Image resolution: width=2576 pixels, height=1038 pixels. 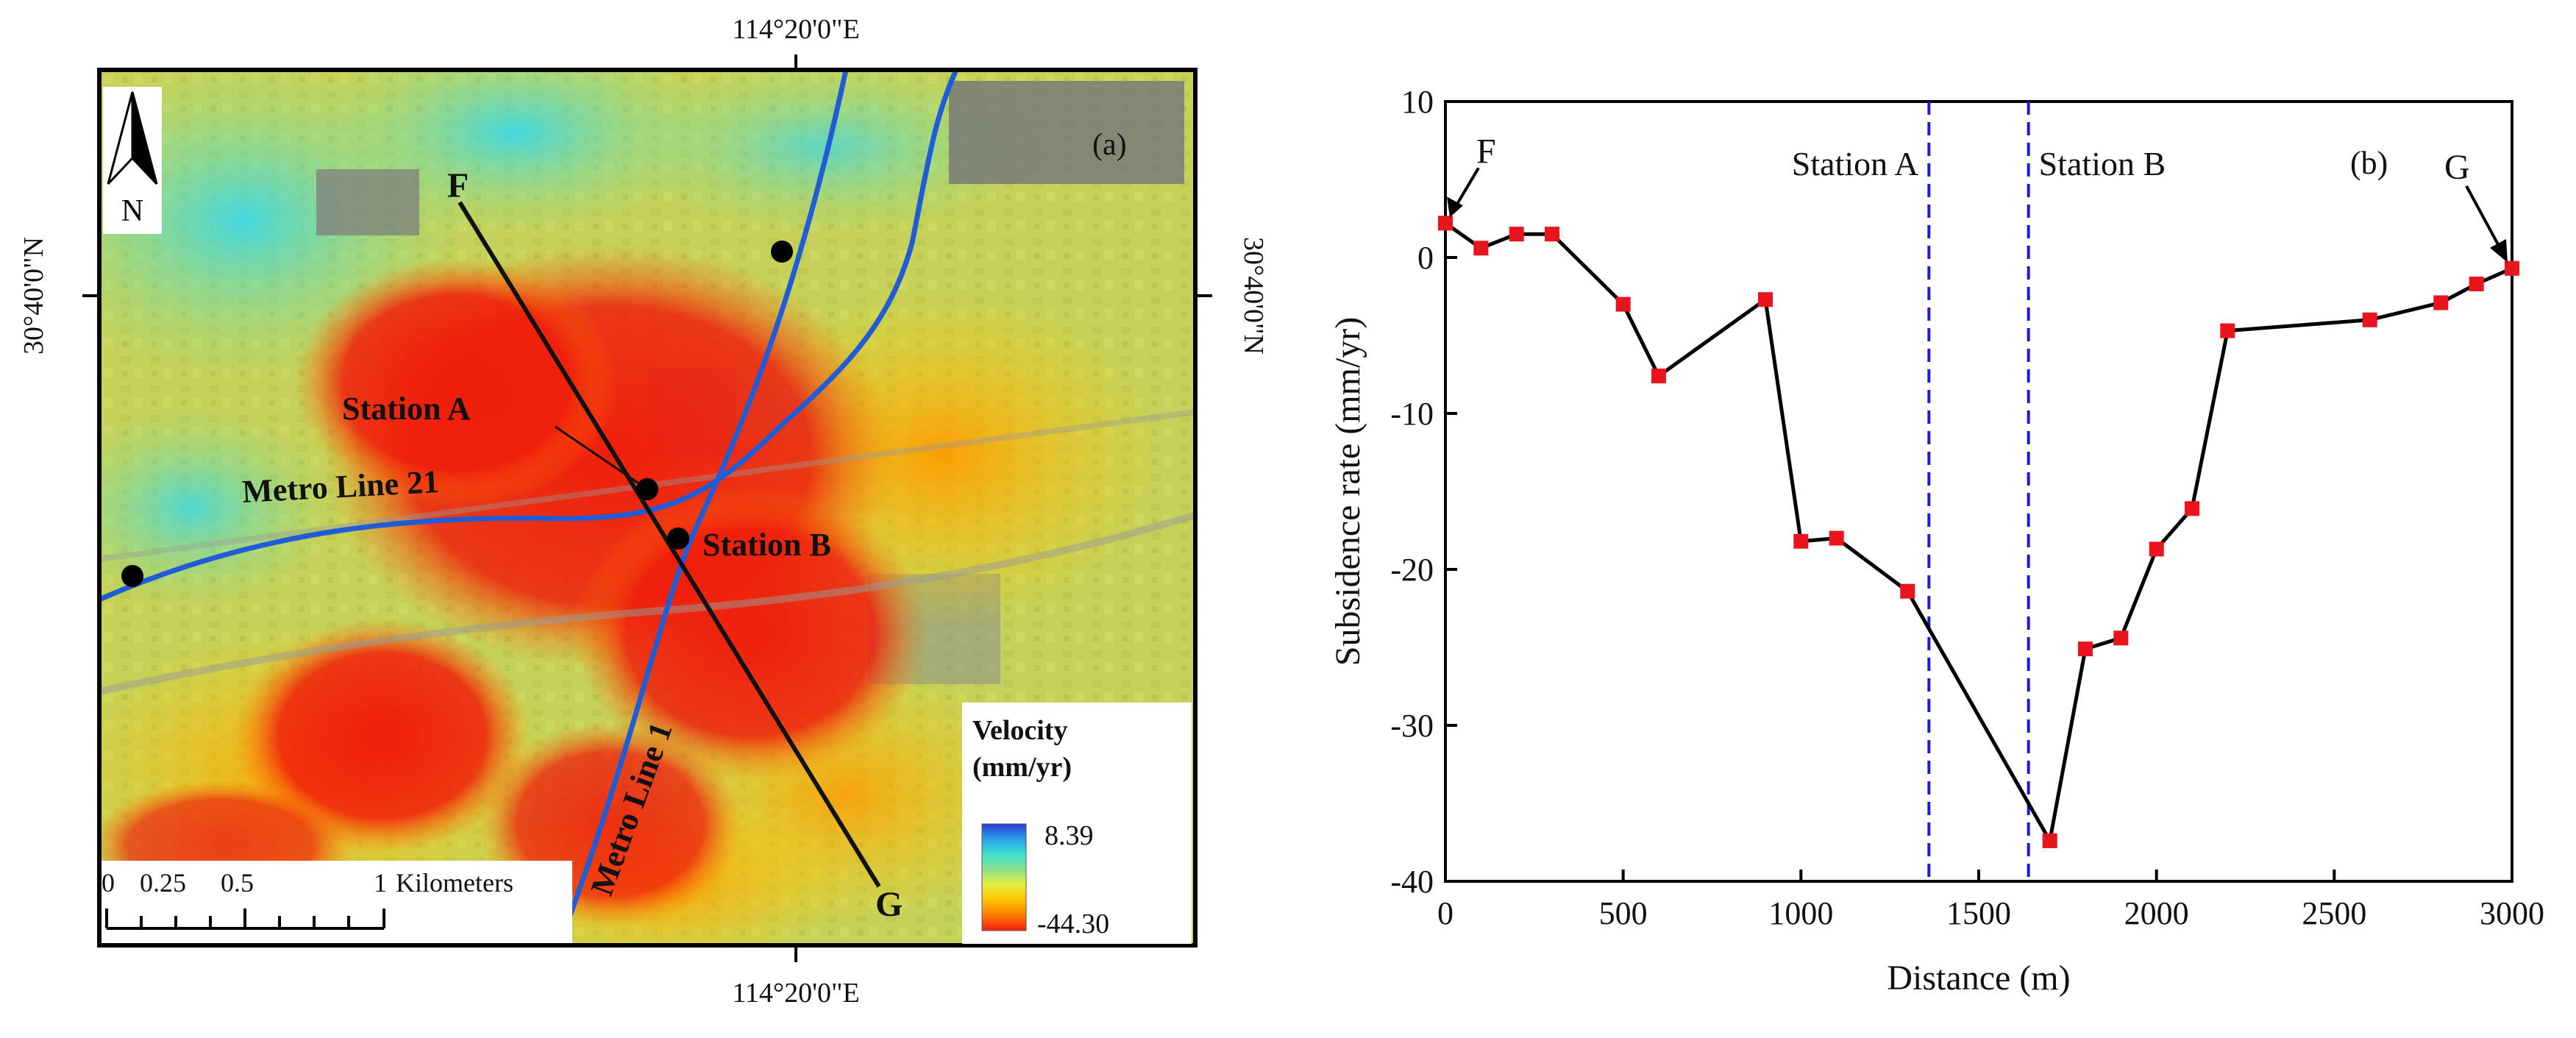 I want to click on north-label: N, so click(x=132, y=211).